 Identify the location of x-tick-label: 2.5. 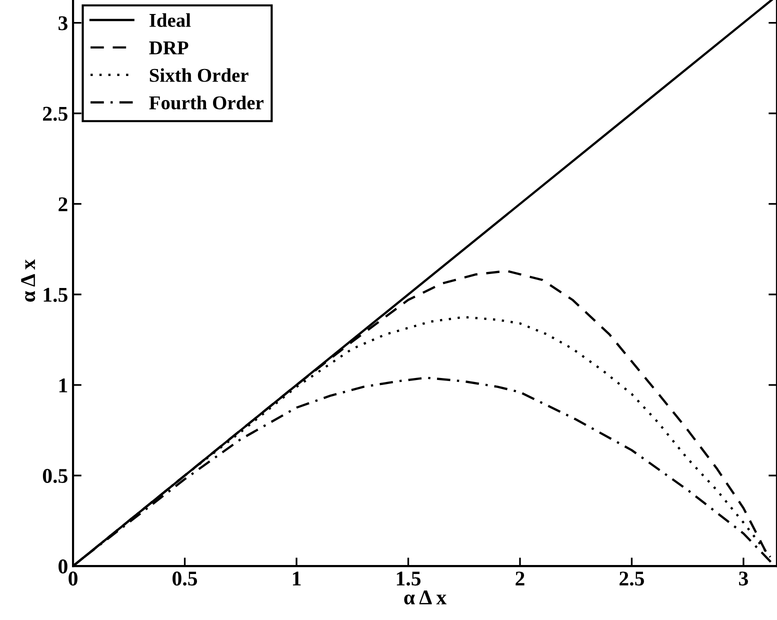
(632, 579).